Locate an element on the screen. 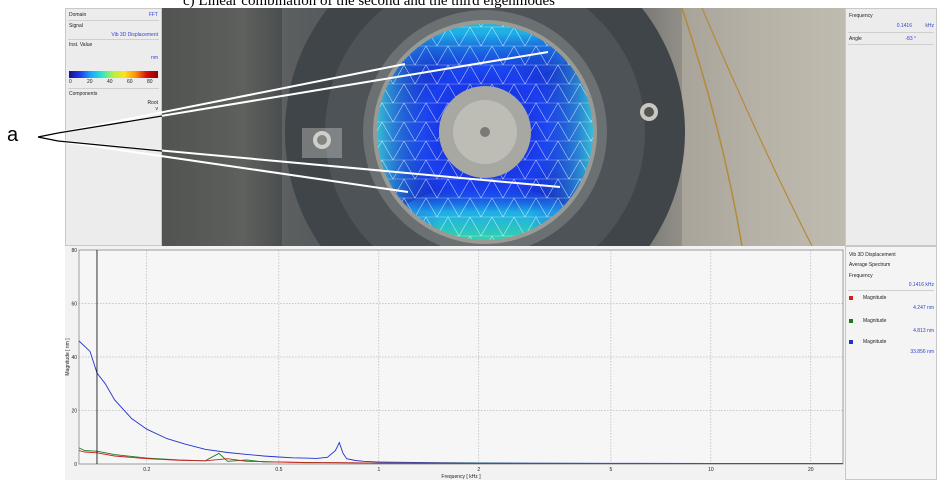 The image size is (937, 480). legend-swatch-green is located at coordinates (851, 321).